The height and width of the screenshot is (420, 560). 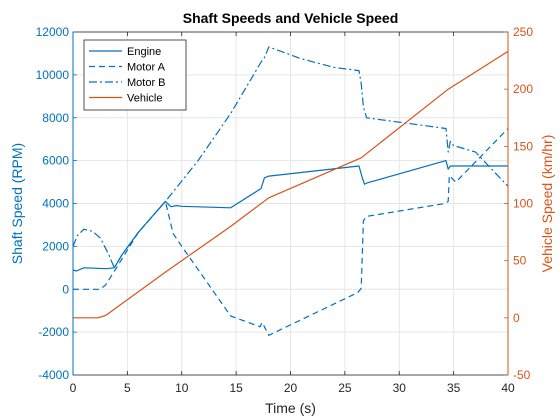 I want to click on right-y-tick-label: 250, so click(x=523, y=32).